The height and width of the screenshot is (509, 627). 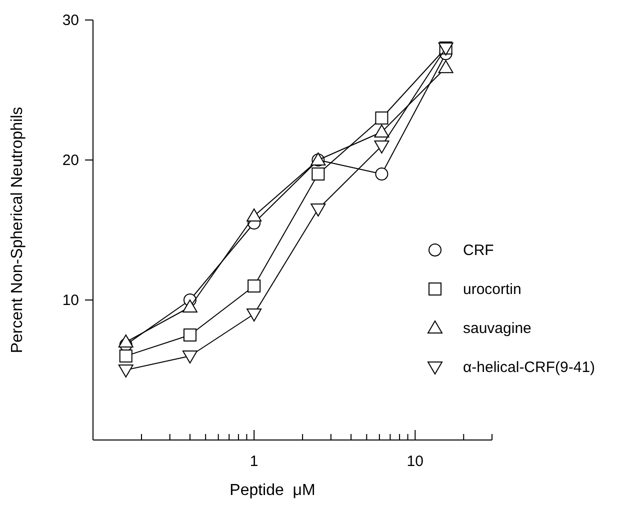 What do you see at coordinates (70, 160) in the screenshot?
I see `y-tick-label: 20` at bounding box center [70, 160].